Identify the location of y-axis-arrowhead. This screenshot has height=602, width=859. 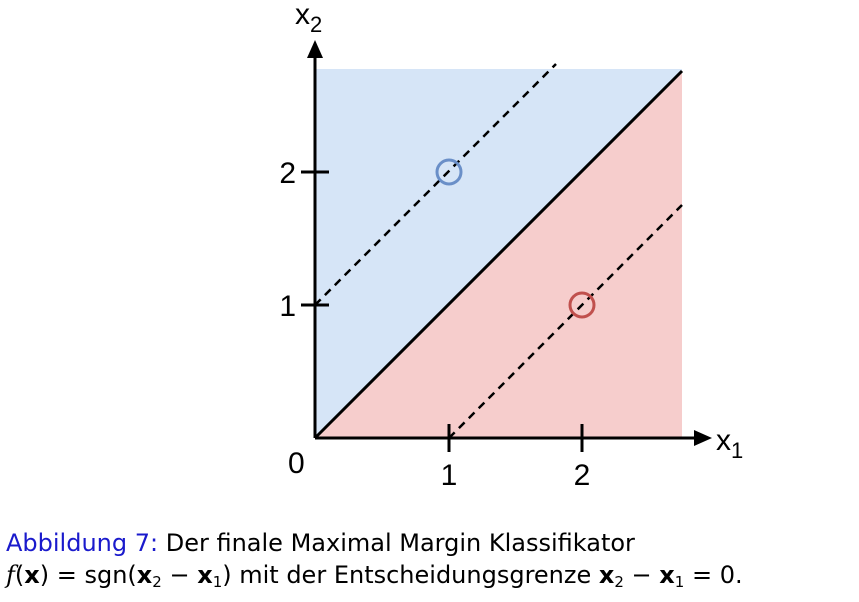
(315, 49).